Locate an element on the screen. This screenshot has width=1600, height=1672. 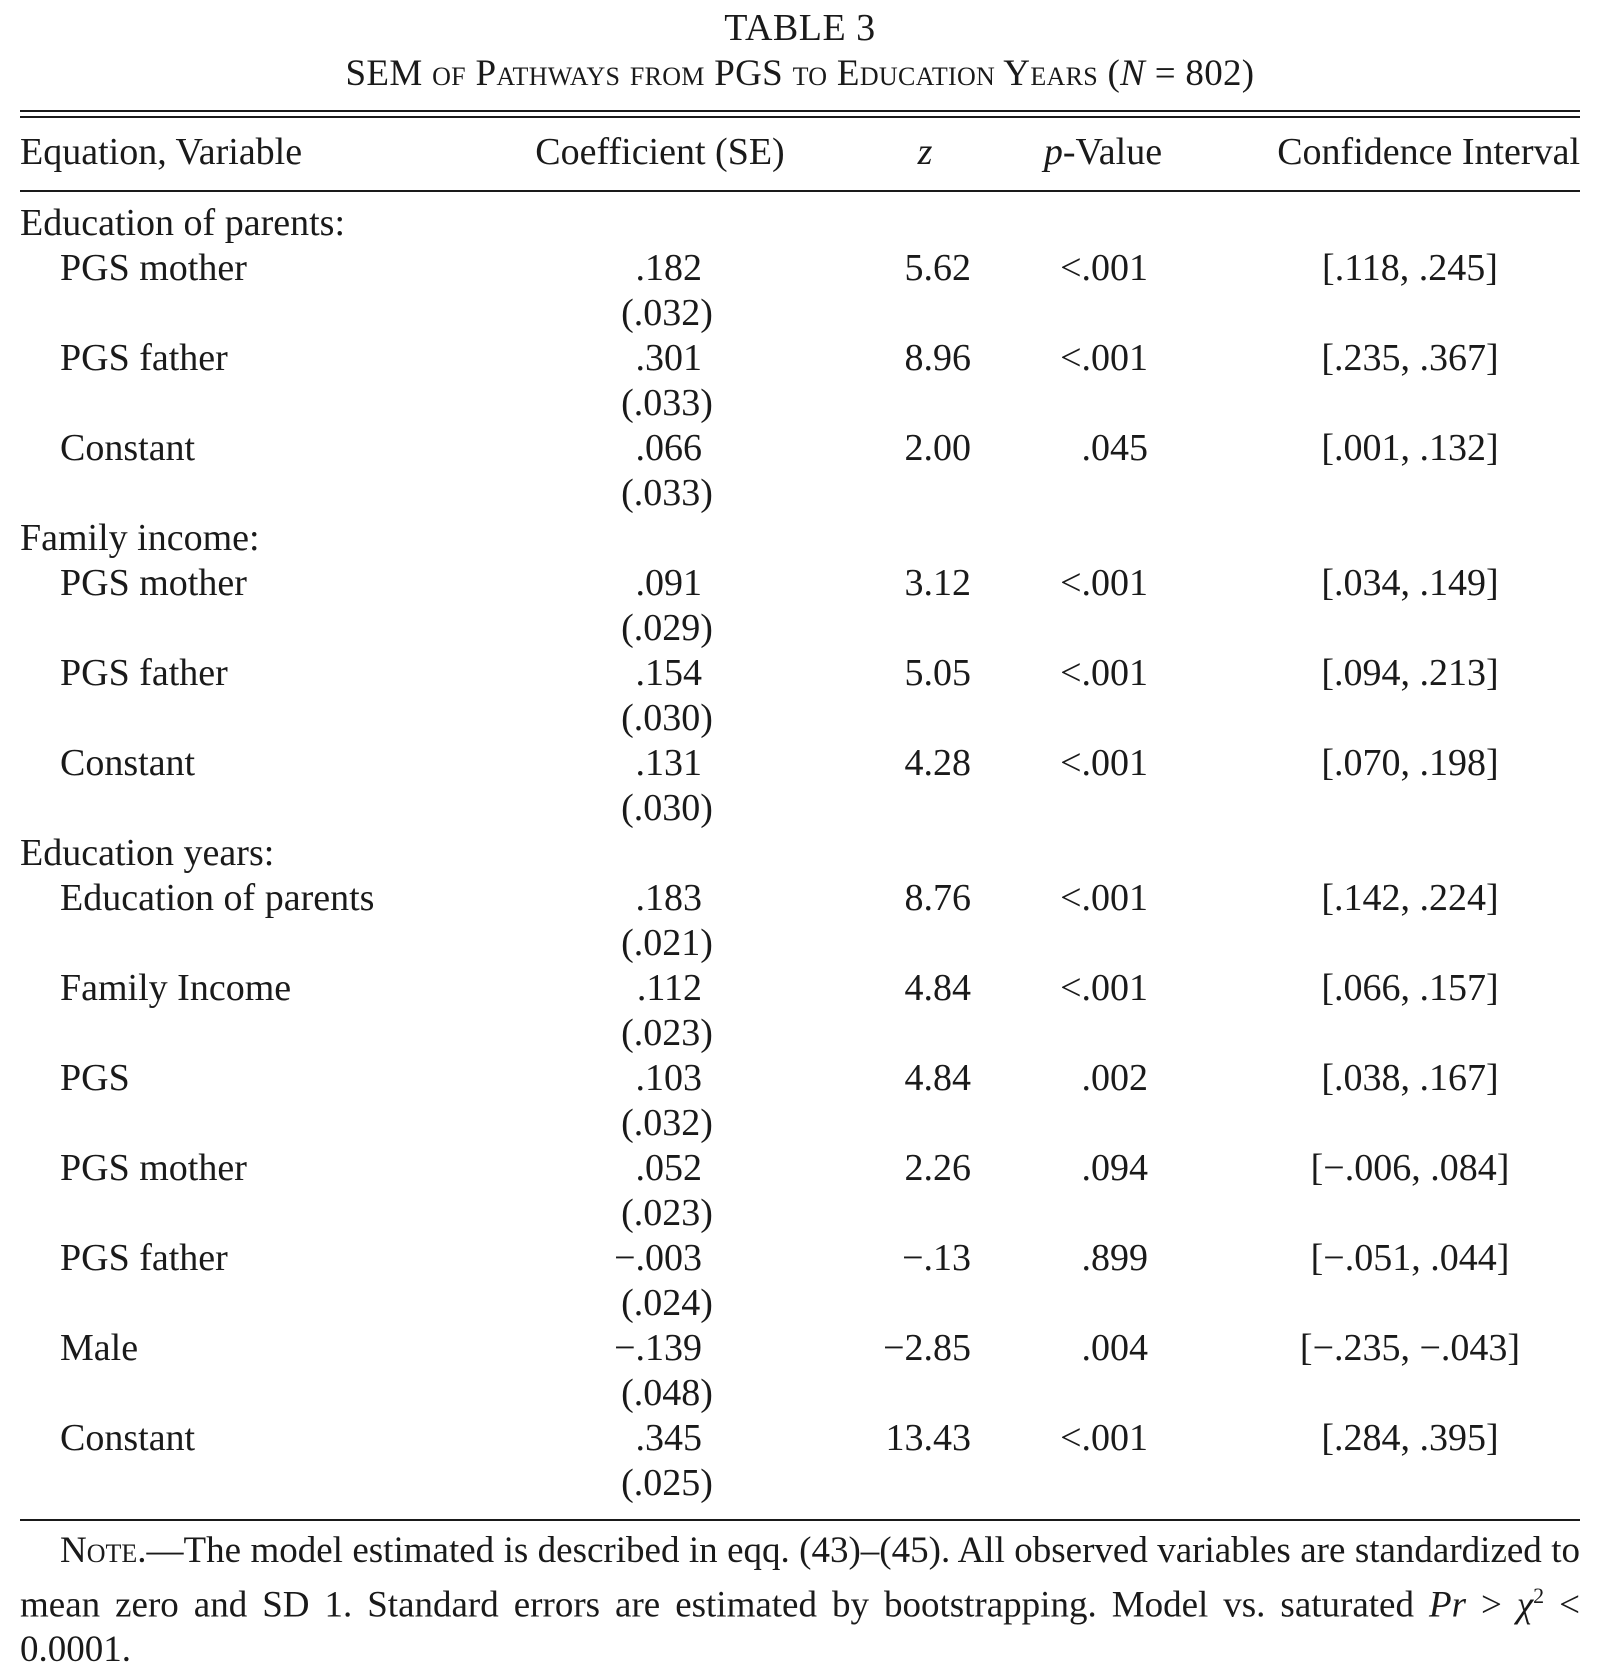
row-coefficient: .345 is located at coordinates (669, 1438).